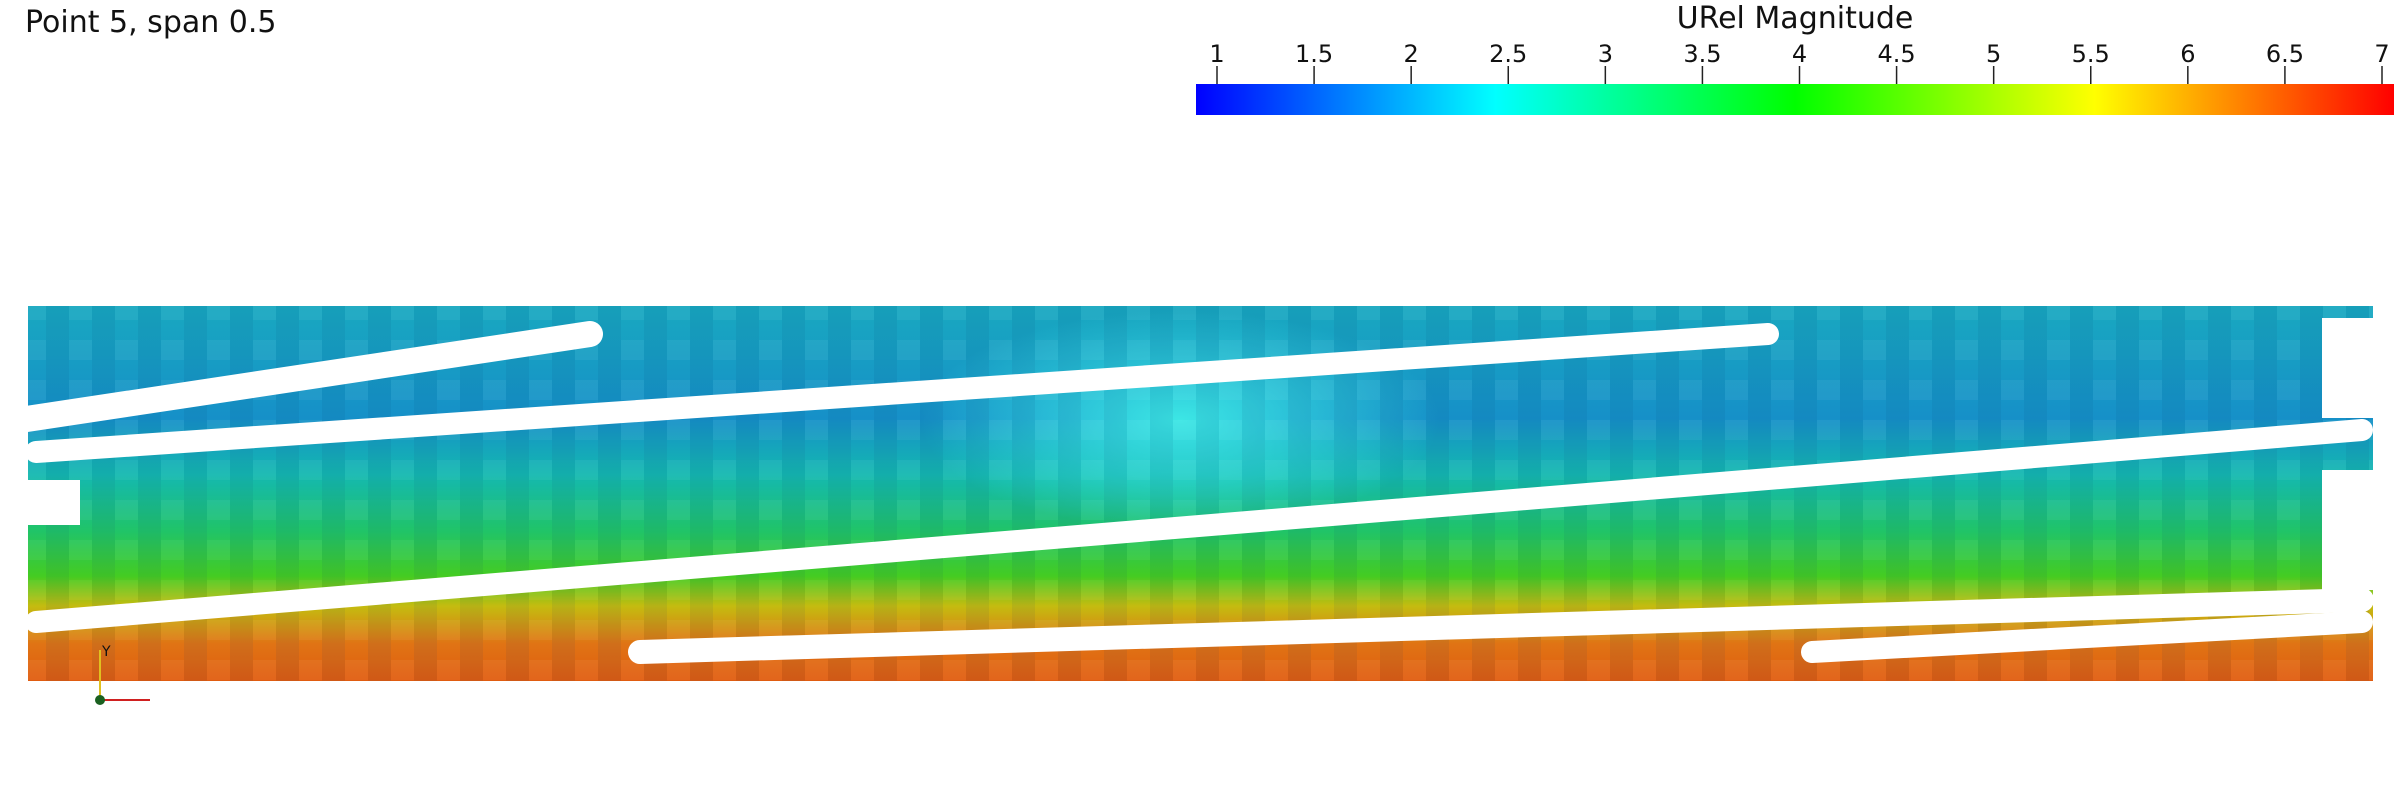  Describe the element at coordinates (1508, 54) in the screenshot. I see `color-tick-label: 2.5` at that location.